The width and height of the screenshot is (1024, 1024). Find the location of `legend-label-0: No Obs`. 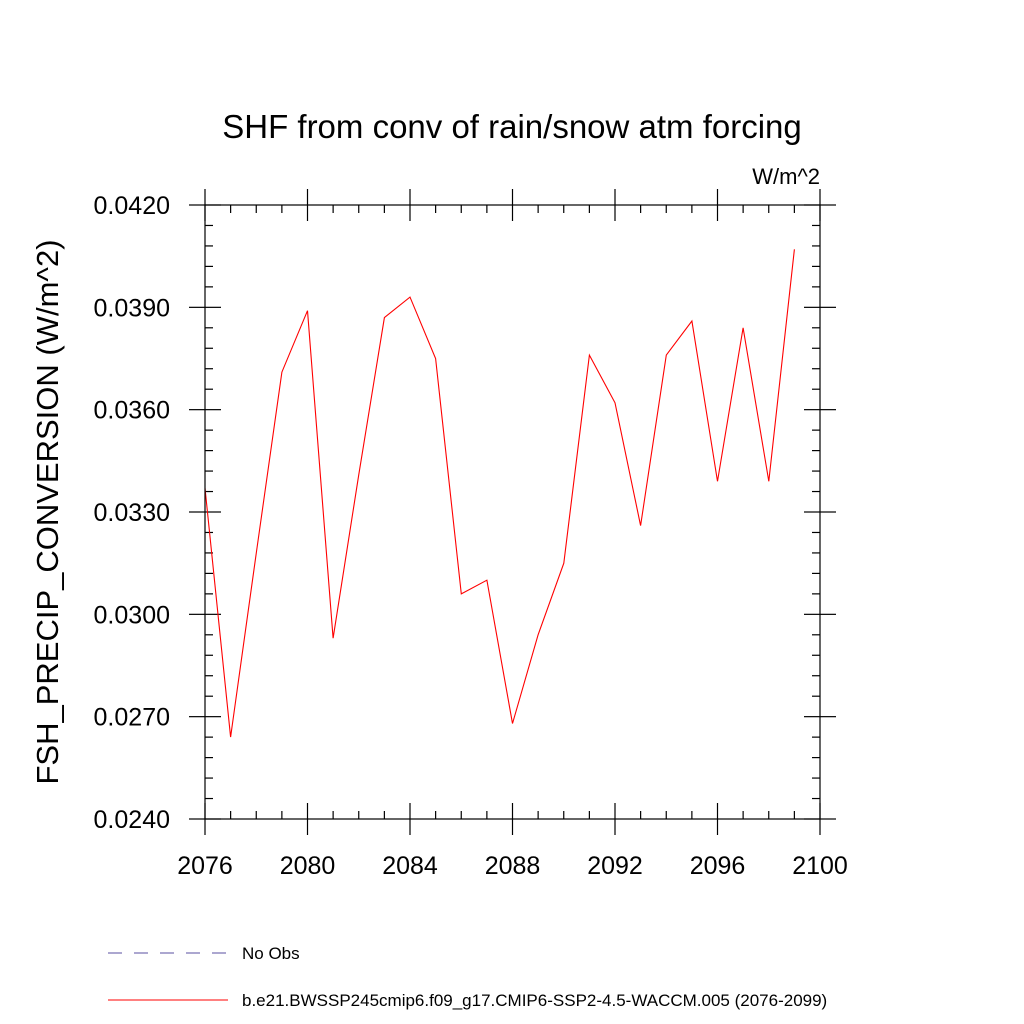

legend-label-0: No Obs is located at coordinates (271, 953).